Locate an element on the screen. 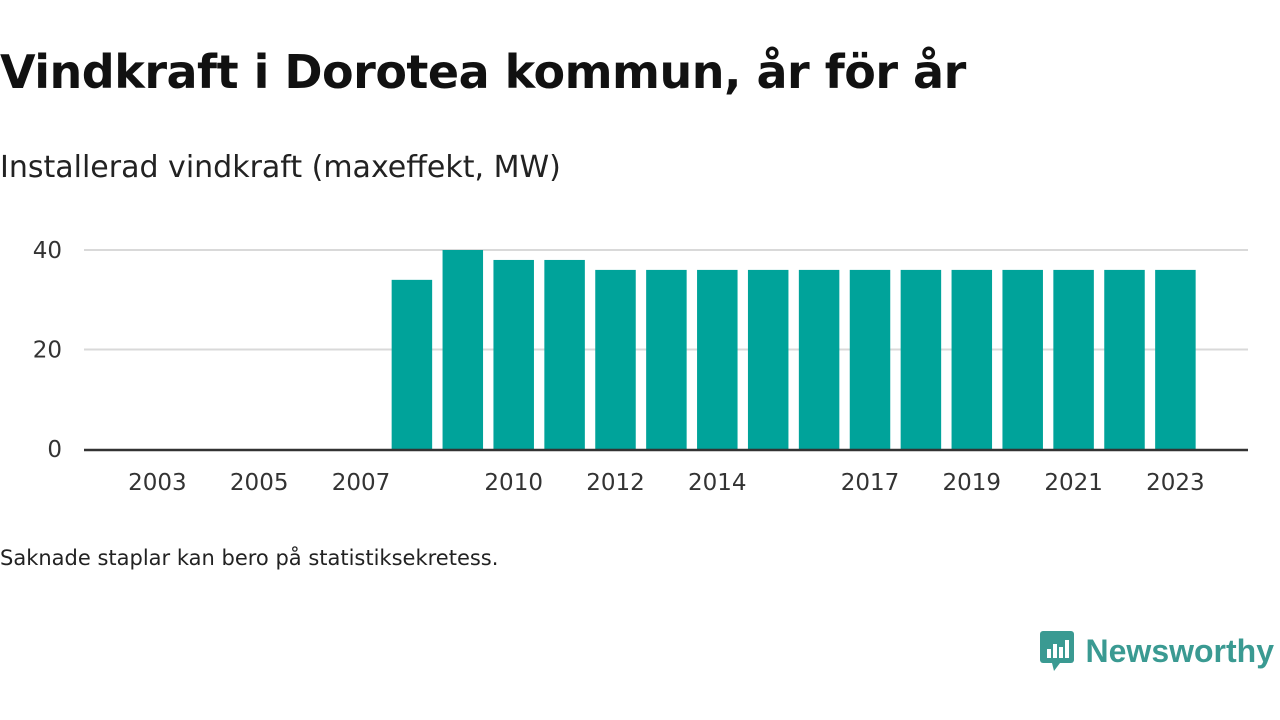  x-tick-label-2007: 2007 is located at coordinates (361, 483).